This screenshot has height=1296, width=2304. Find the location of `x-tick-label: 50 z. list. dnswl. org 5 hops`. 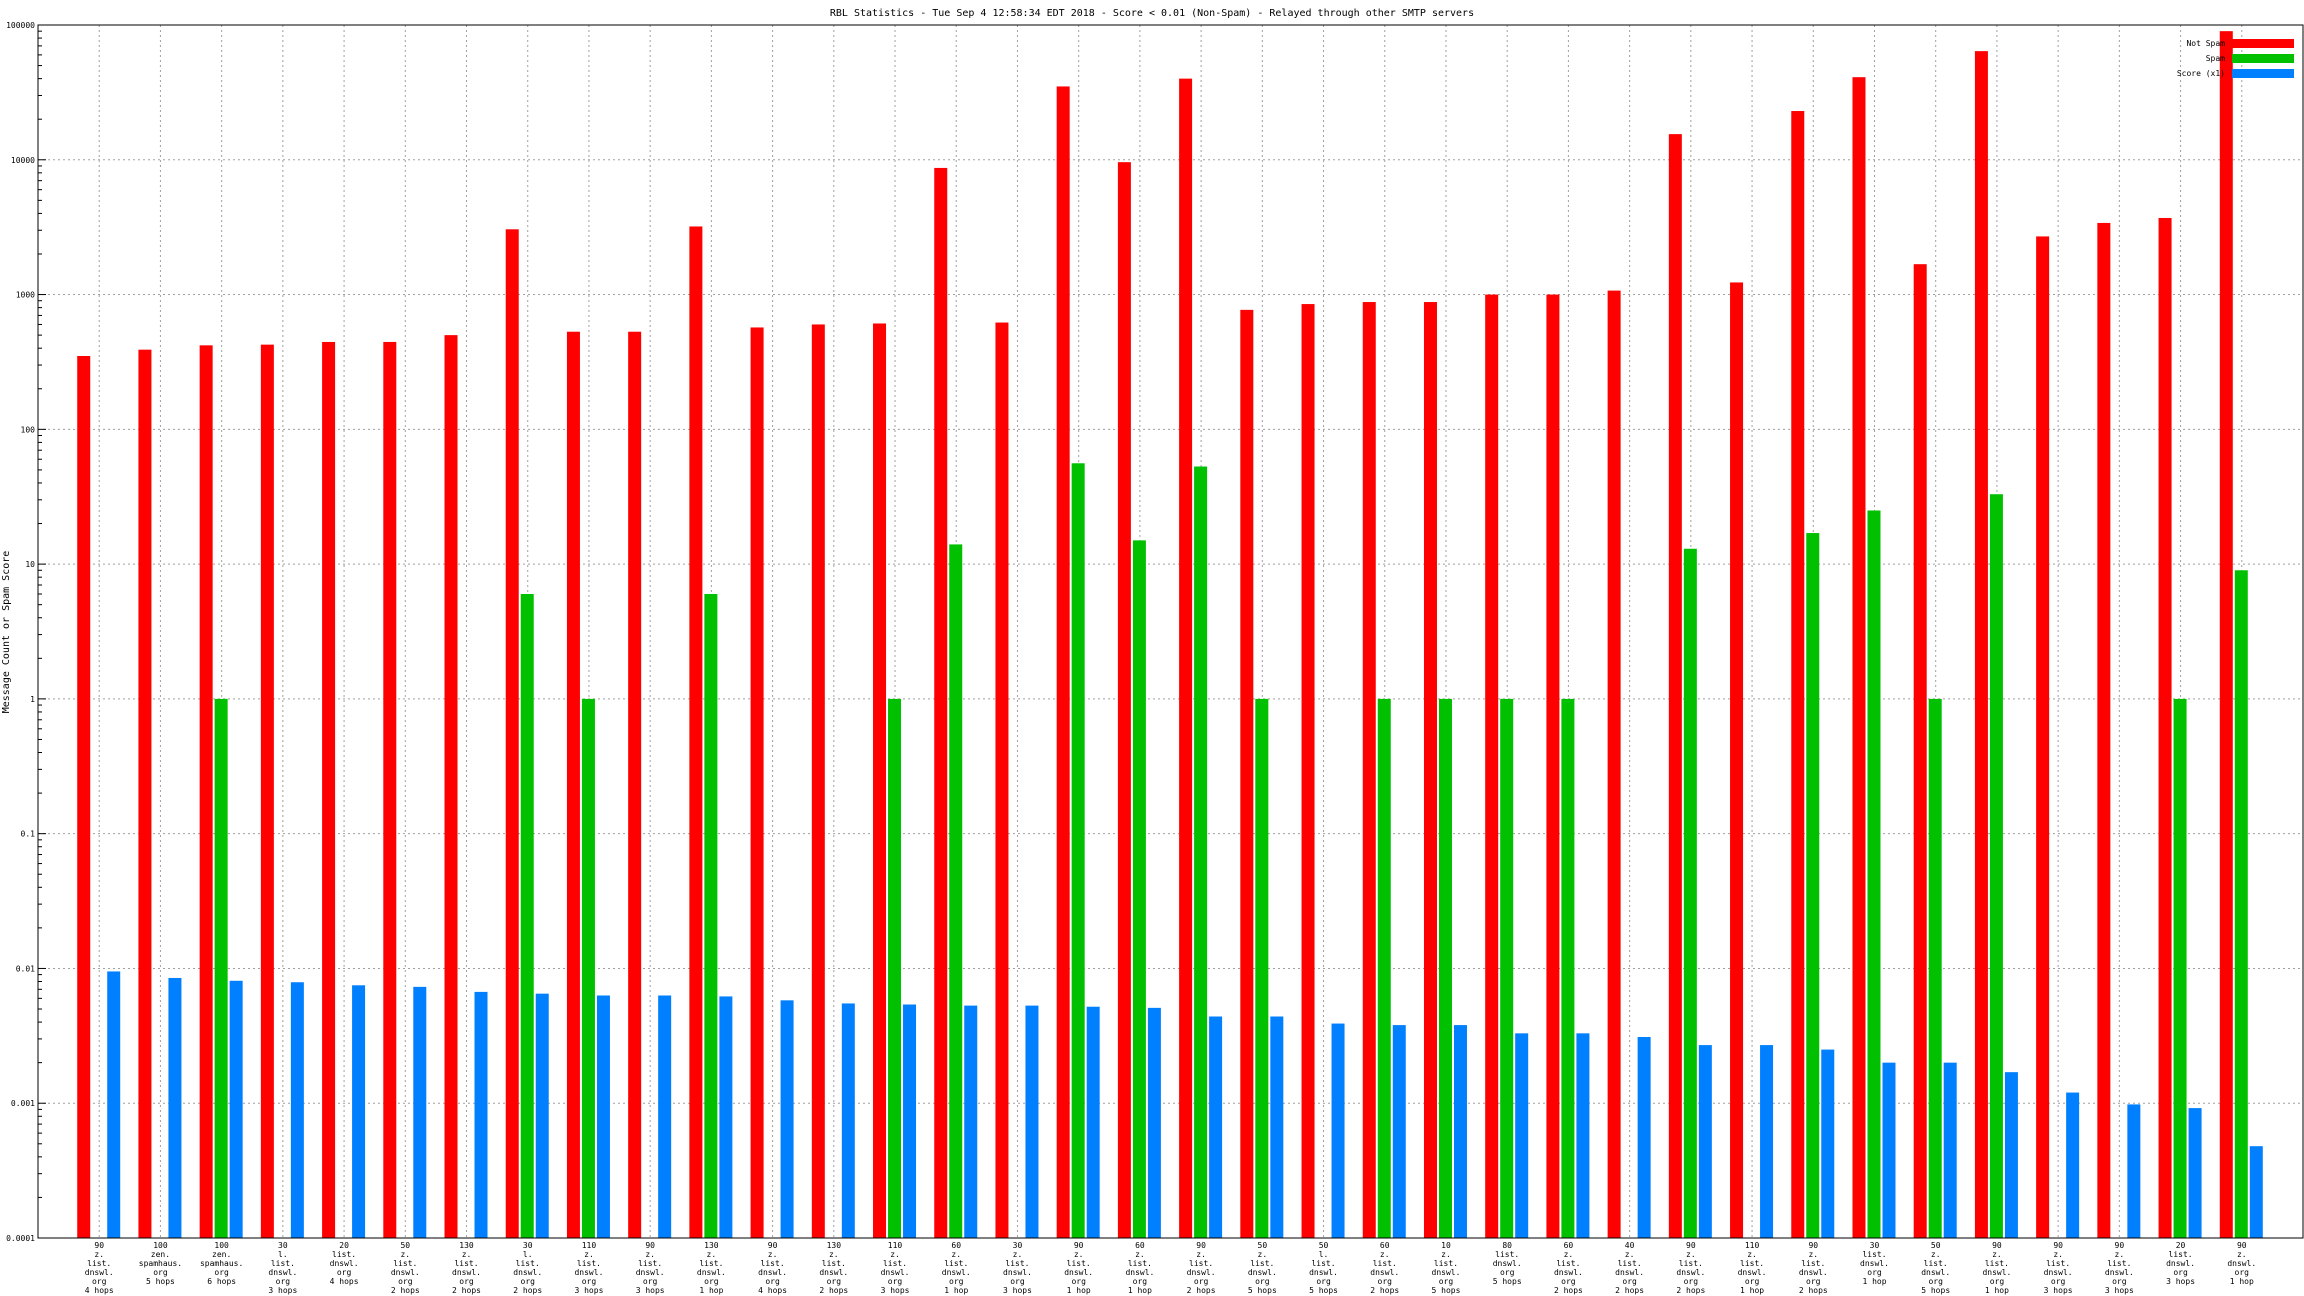

x-tick-label: 50 z. list. dnswl. org 5 hops is located at coordinates (1935, 1268).